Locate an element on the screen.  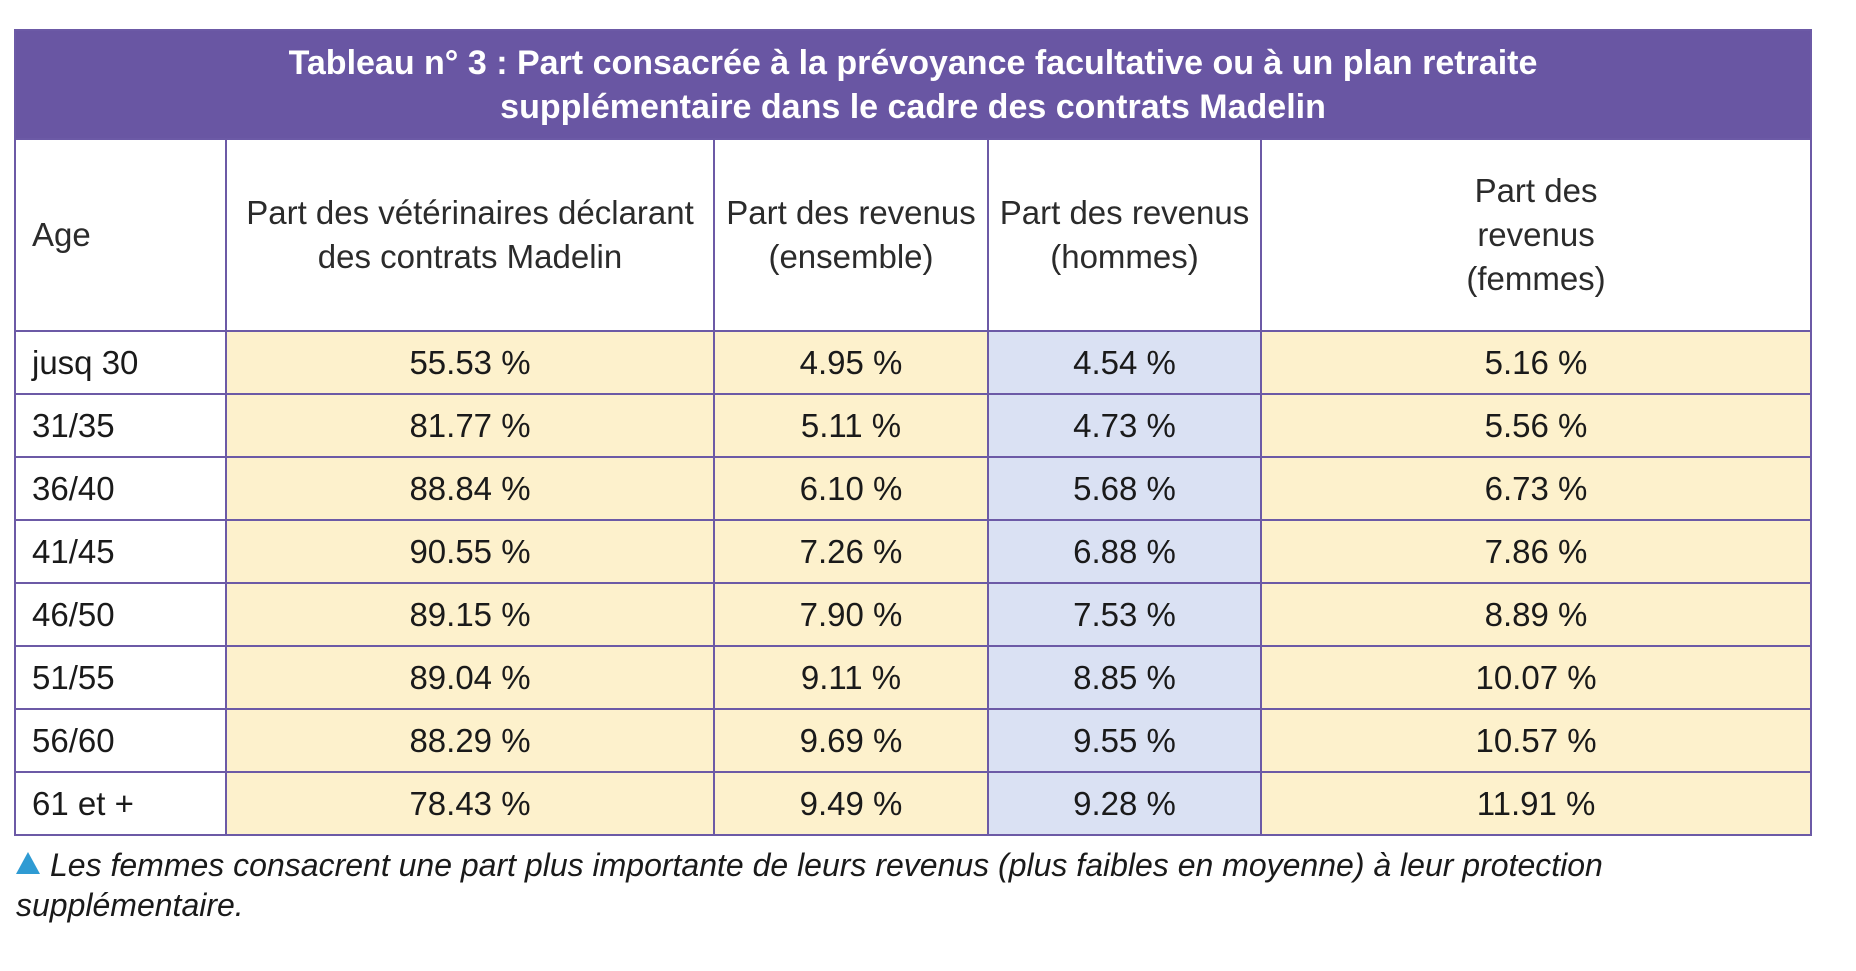
cell-age: jusq 30 is located at coordinates (120, 362).